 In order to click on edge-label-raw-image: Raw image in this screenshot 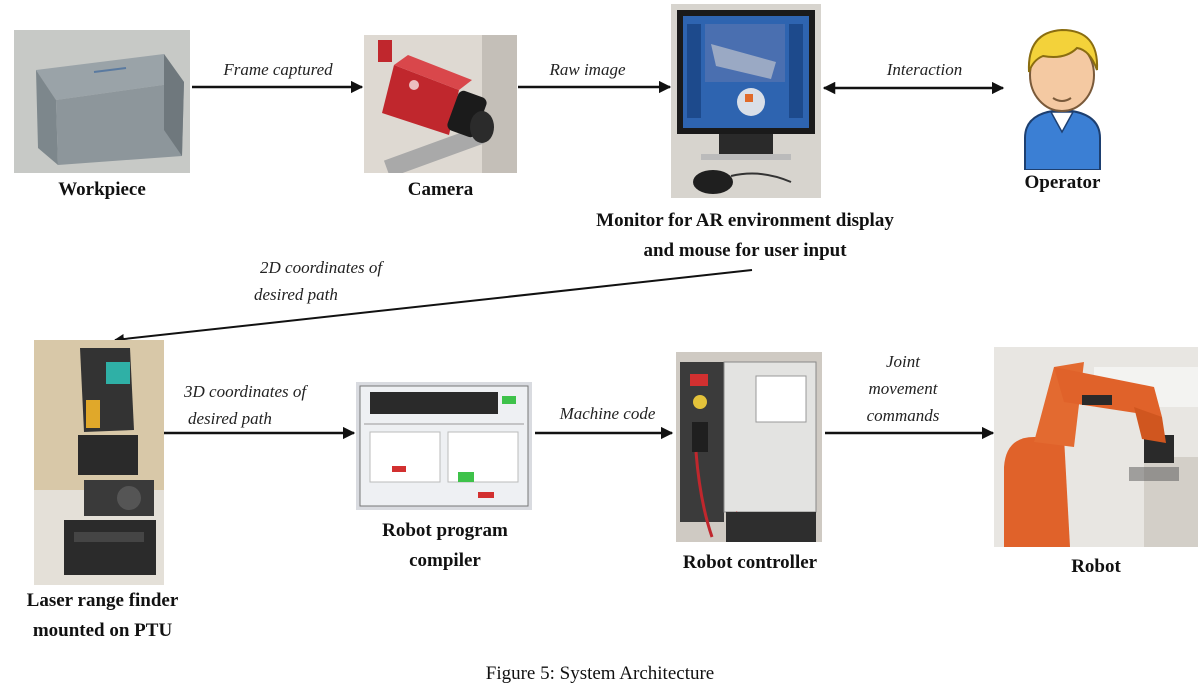, I will do `click(587, 69)`.